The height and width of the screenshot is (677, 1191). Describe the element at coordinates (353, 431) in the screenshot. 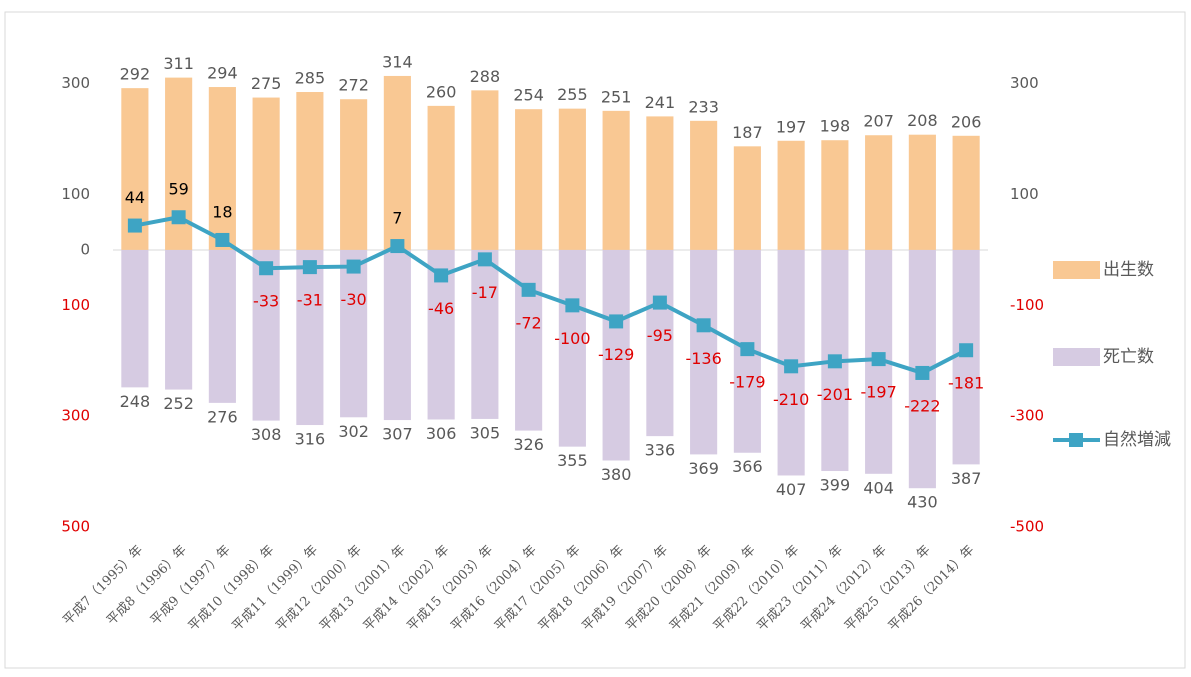

I see `data-label: 302` at that location.